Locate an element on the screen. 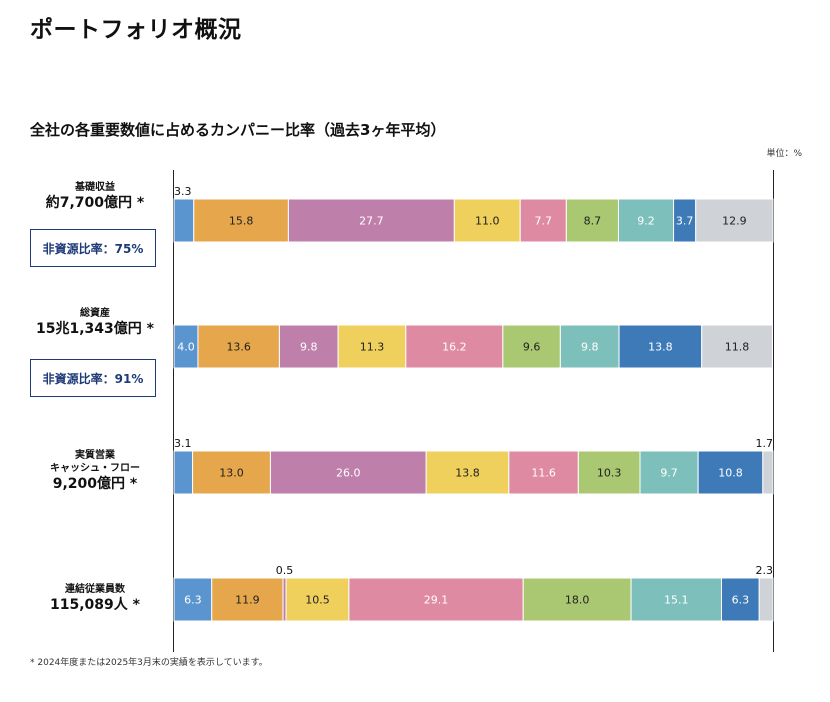 The height and width of the screenshot is (702, 830). row-value: 15兆1,343億円 * is located at coordinates (95, 329).